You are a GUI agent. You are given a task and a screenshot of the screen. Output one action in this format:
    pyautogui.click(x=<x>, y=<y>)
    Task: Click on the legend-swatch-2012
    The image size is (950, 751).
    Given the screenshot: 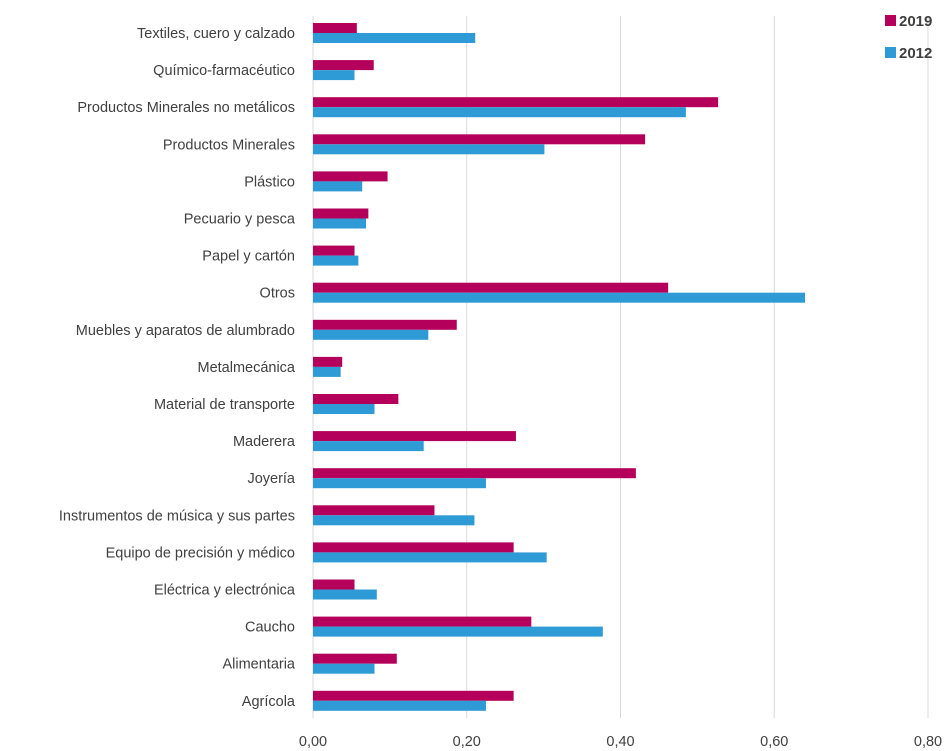 What is the action you would take?
    pyautogui.click(x=890, y=52)
    